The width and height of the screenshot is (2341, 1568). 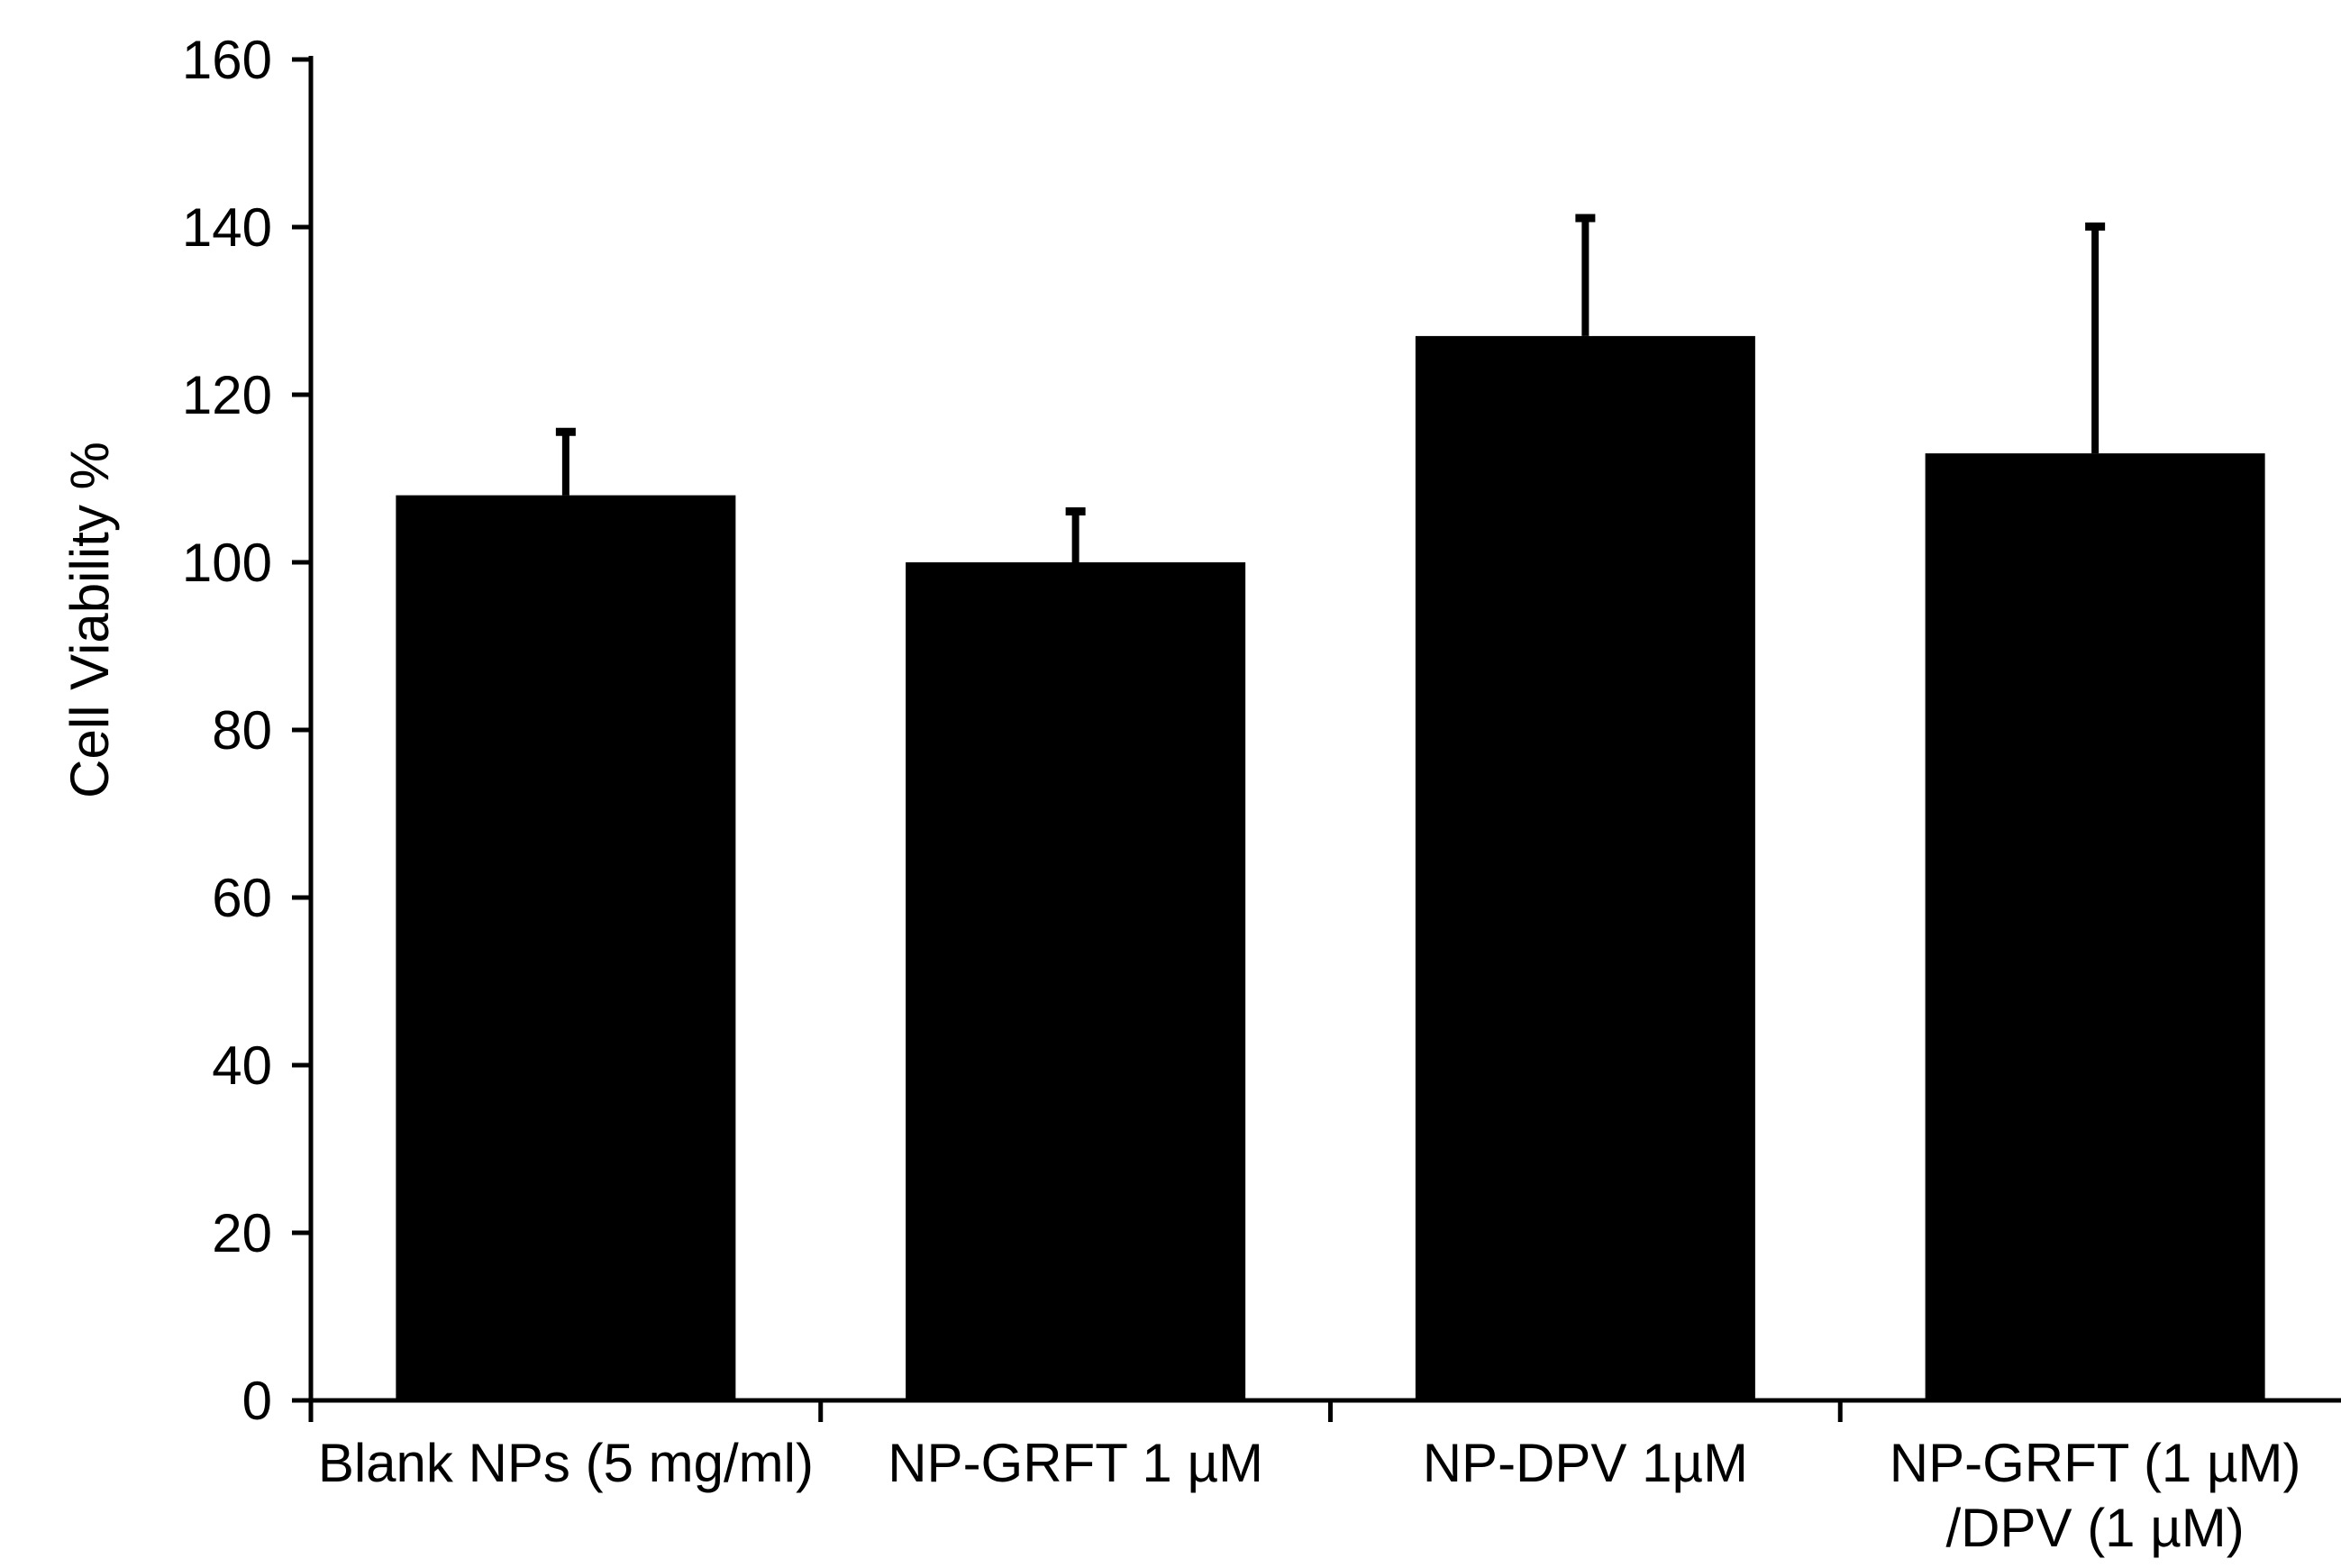 What do you see at coordinates (2095, 1528) in the screenshot?
I see `x-category-label: /DPV (1 µM)` at bounding box center [2095, 1528].